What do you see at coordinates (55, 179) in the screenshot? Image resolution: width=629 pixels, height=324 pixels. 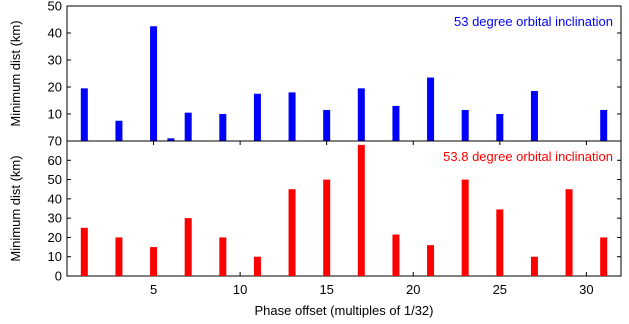 I see `bottom-ytick-label: 50` at bounding box center [55, 179].